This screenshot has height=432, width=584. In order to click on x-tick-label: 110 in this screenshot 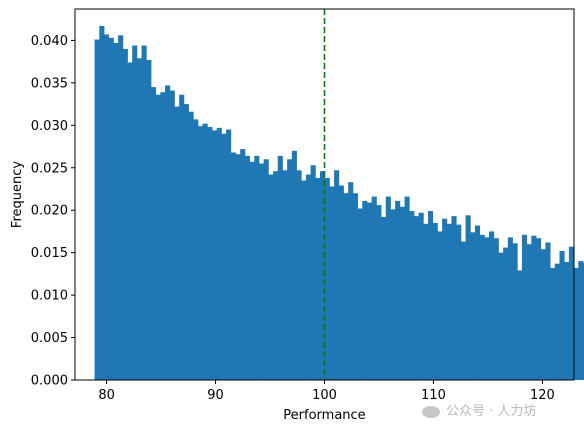, I will do `click(433, 395)`.